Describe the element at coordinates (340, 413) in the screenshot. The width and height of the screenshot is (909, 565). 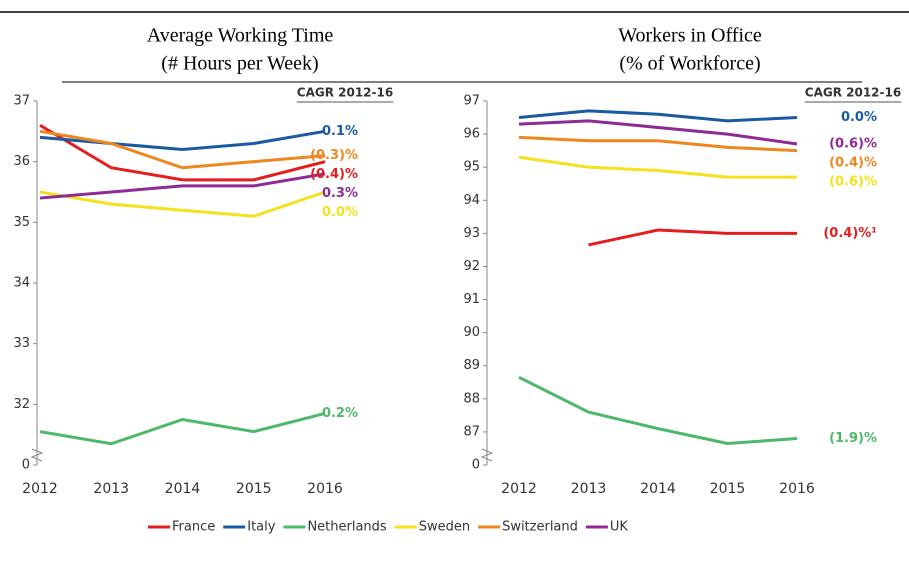
I see `cagr-label: 0.2%` at that location.